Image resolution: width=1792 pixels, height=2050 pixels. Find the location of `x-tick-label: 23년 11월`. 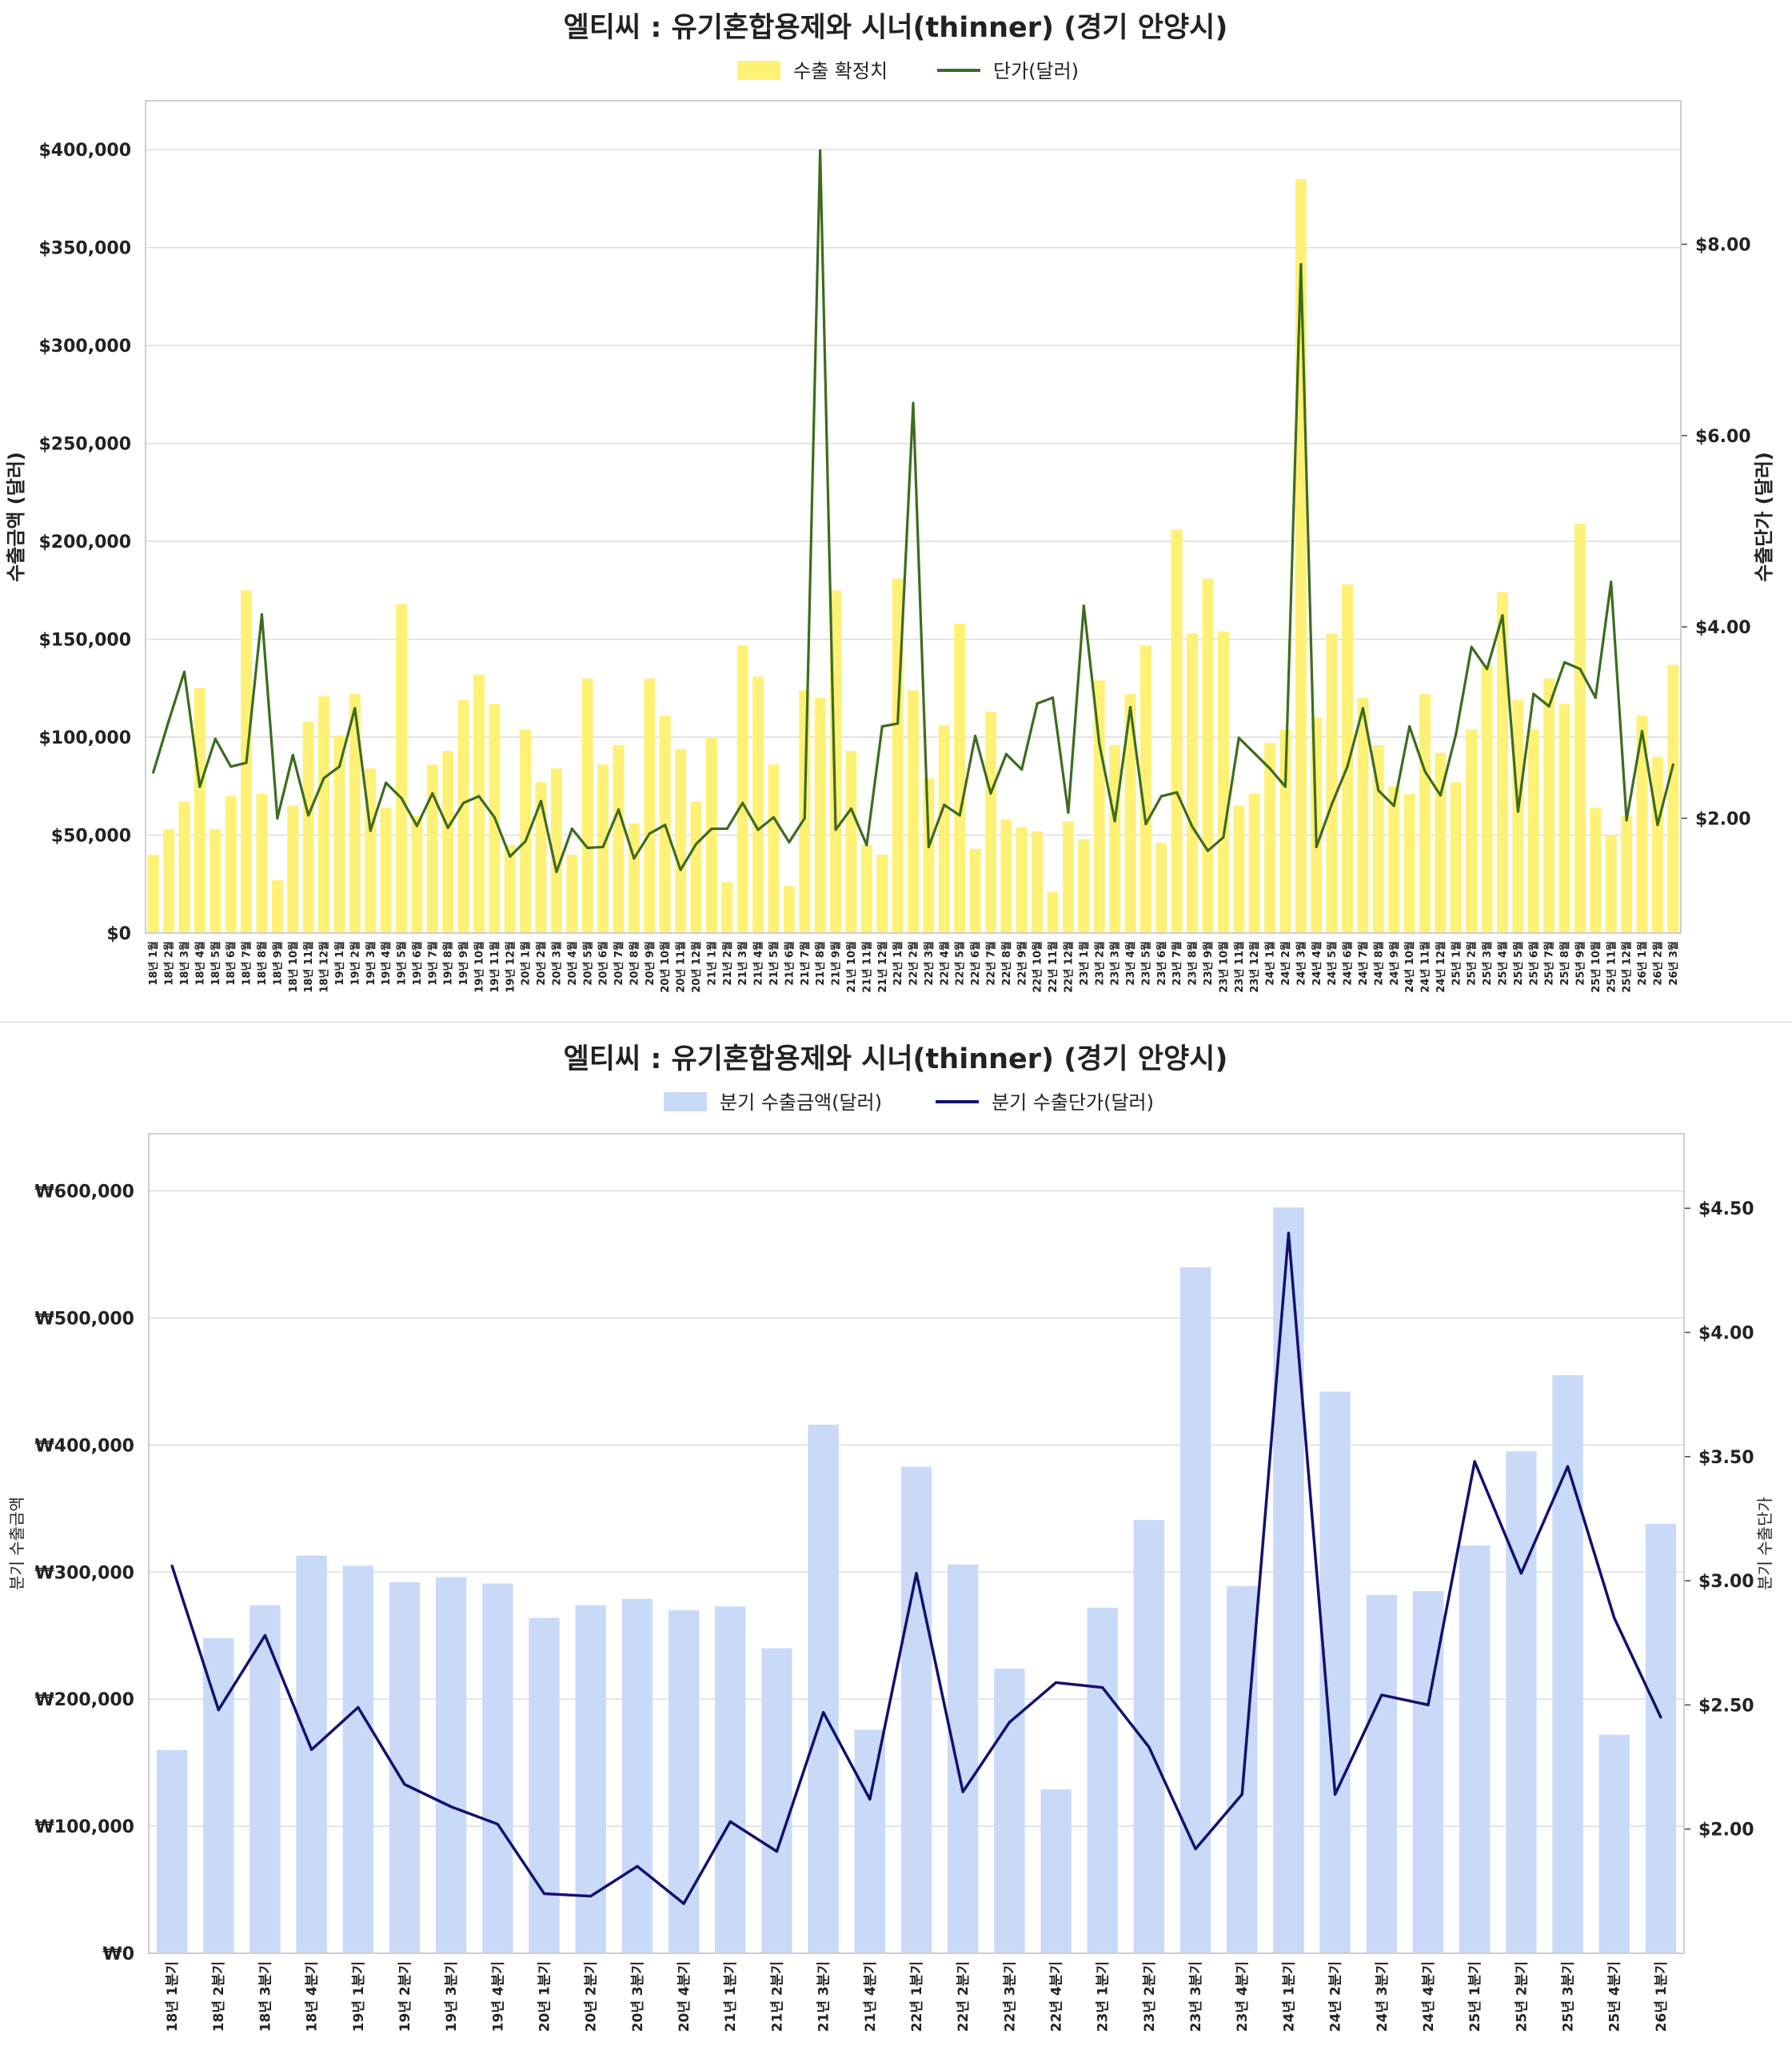

x-tick-label: 23년 11월 is located at coordinates (1240, 967).